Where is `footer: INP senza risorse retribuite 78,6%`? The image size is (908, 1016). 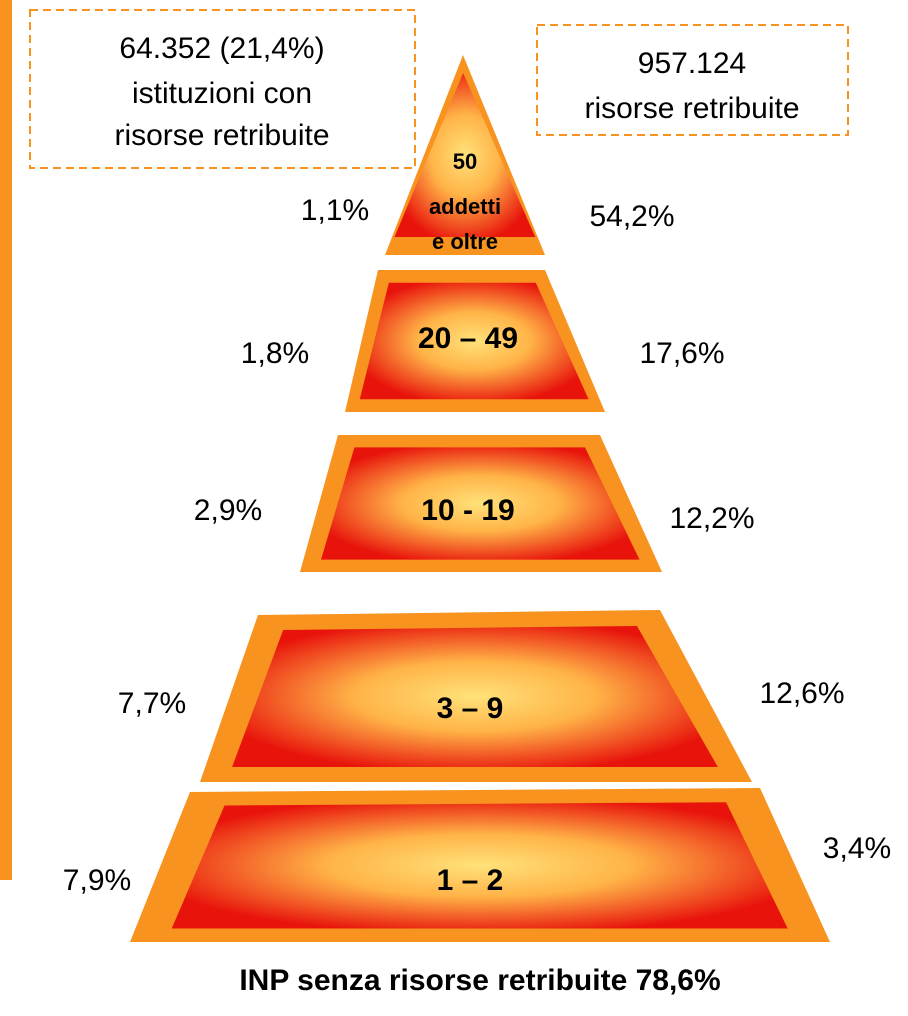
footer: INP senza risorse retribuite 78,6% is located at coordinates (479, 980).